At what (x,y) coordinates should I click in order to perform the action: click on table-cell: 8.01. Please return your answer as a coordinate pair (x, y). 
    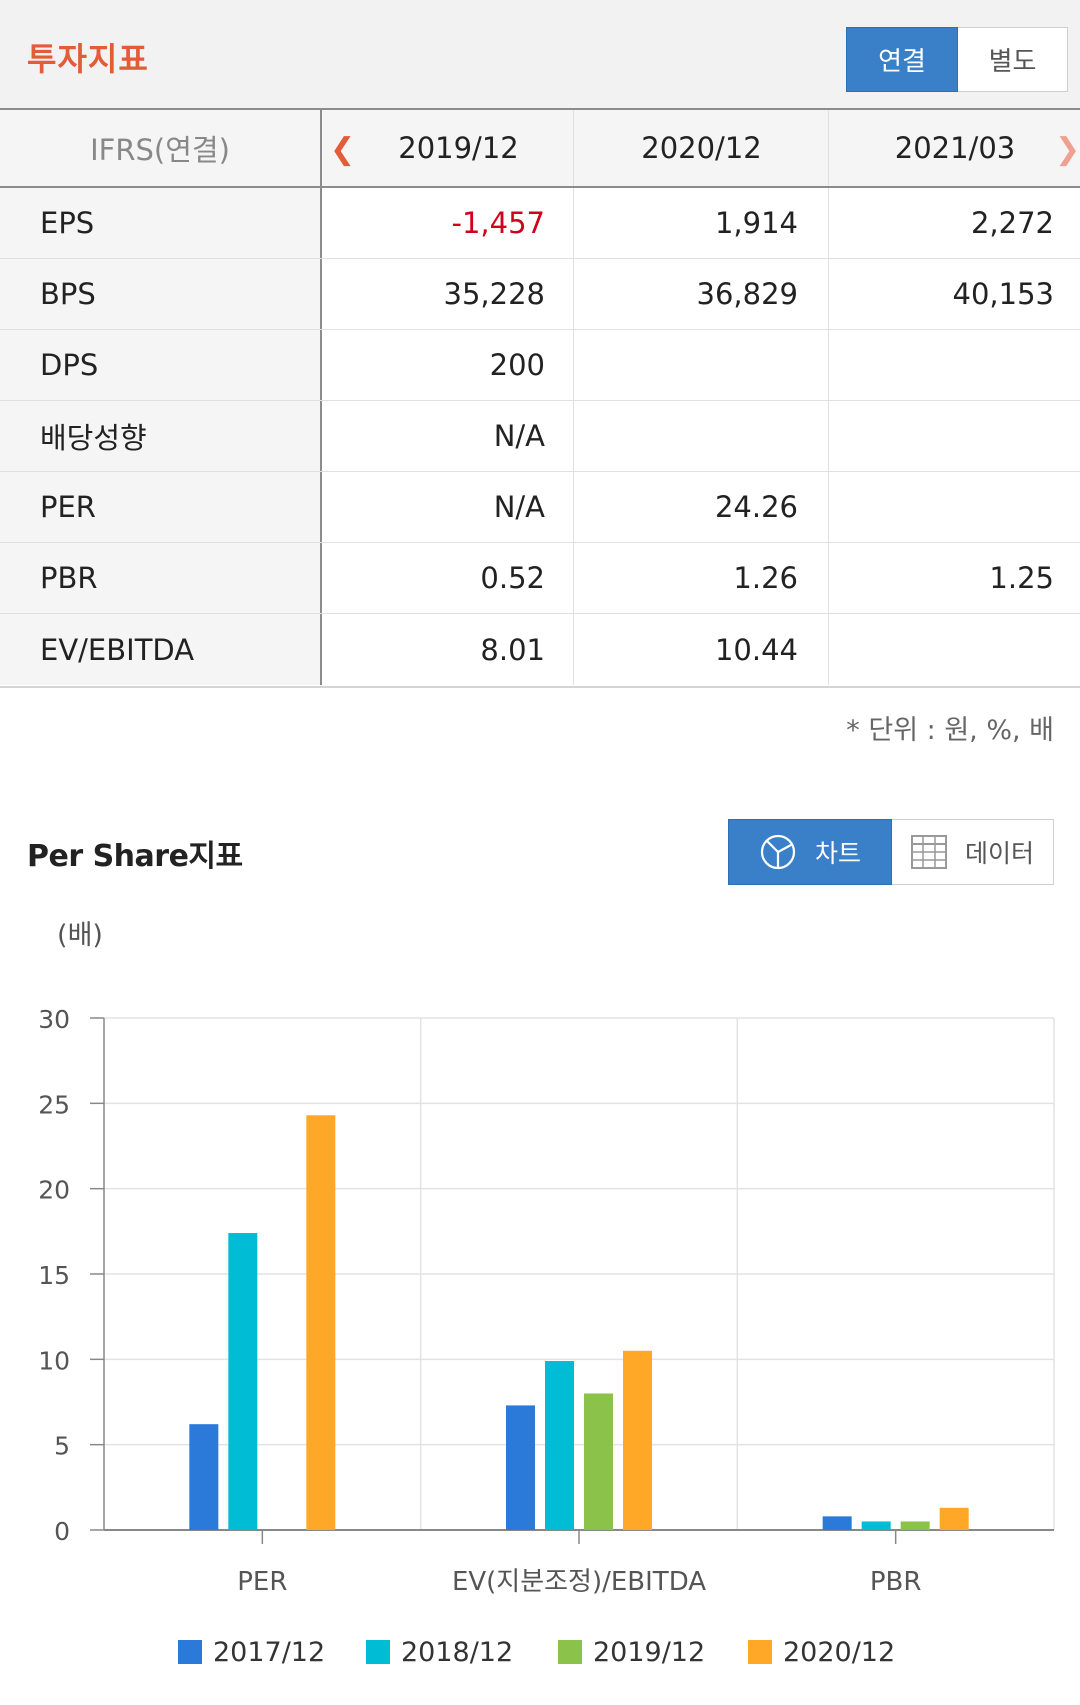
    Looking at the image, I should click on (449, 649).